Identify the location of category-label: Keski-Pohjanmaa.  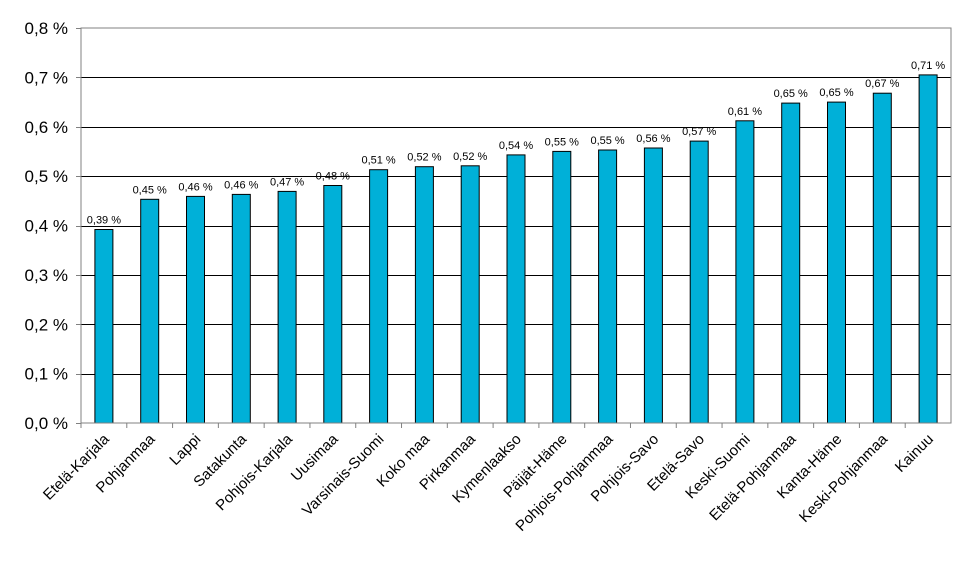
(844, 478).